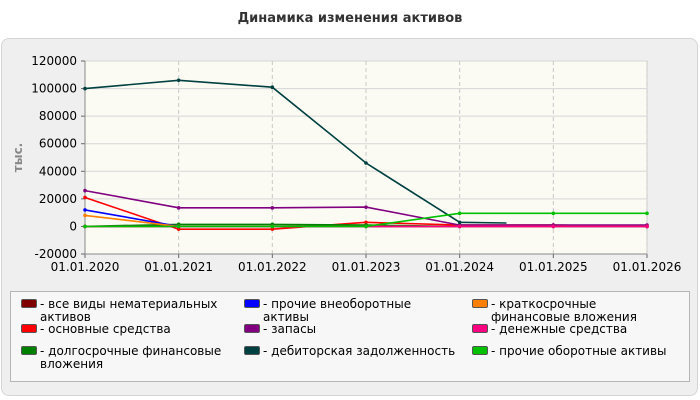  I want to click on y-tick-label: -20000, so click(55, 254).